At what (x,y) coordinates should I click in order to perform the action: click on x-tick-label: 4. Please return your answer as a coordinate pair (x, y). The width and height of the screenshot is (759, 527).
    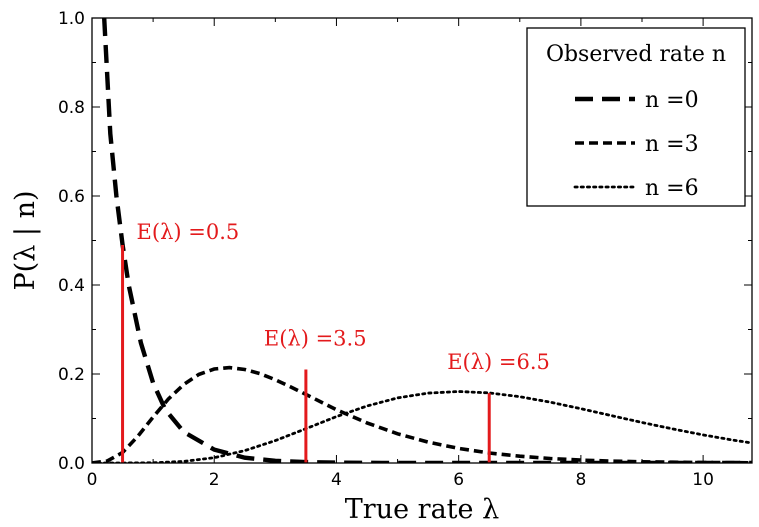
    Looking at the image, I should click on (336, 480).